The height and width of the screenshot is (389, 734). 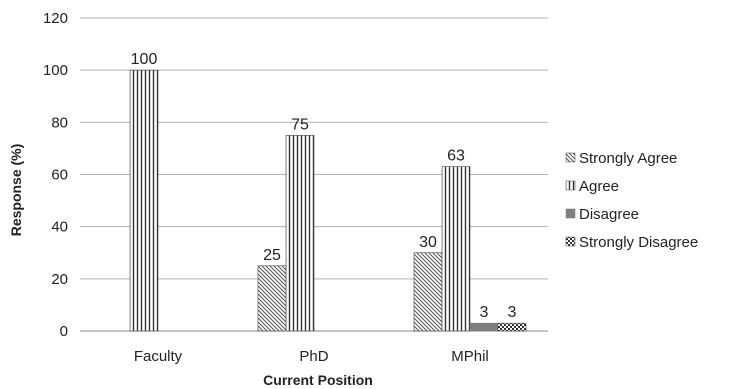 What do you see at coordinates (59, 175) in the screenshot?
I see `y-tick-label: 60` at bounding box center [59, 175].